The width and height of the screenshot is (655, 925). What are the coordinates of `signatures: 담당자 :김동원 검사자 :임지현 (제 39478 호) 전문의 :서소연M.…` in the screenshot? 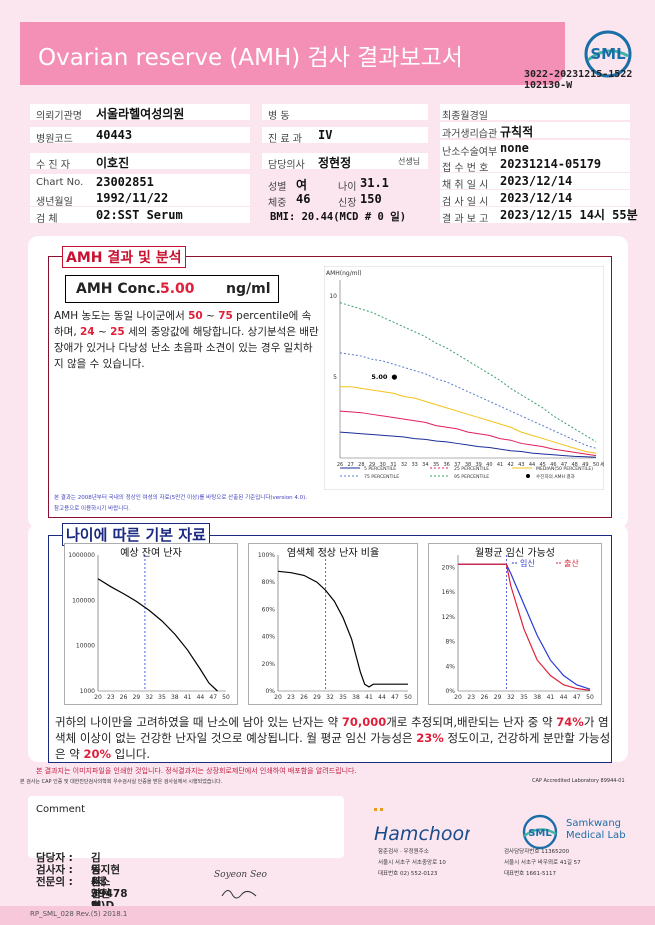 It's located at (82, 888).